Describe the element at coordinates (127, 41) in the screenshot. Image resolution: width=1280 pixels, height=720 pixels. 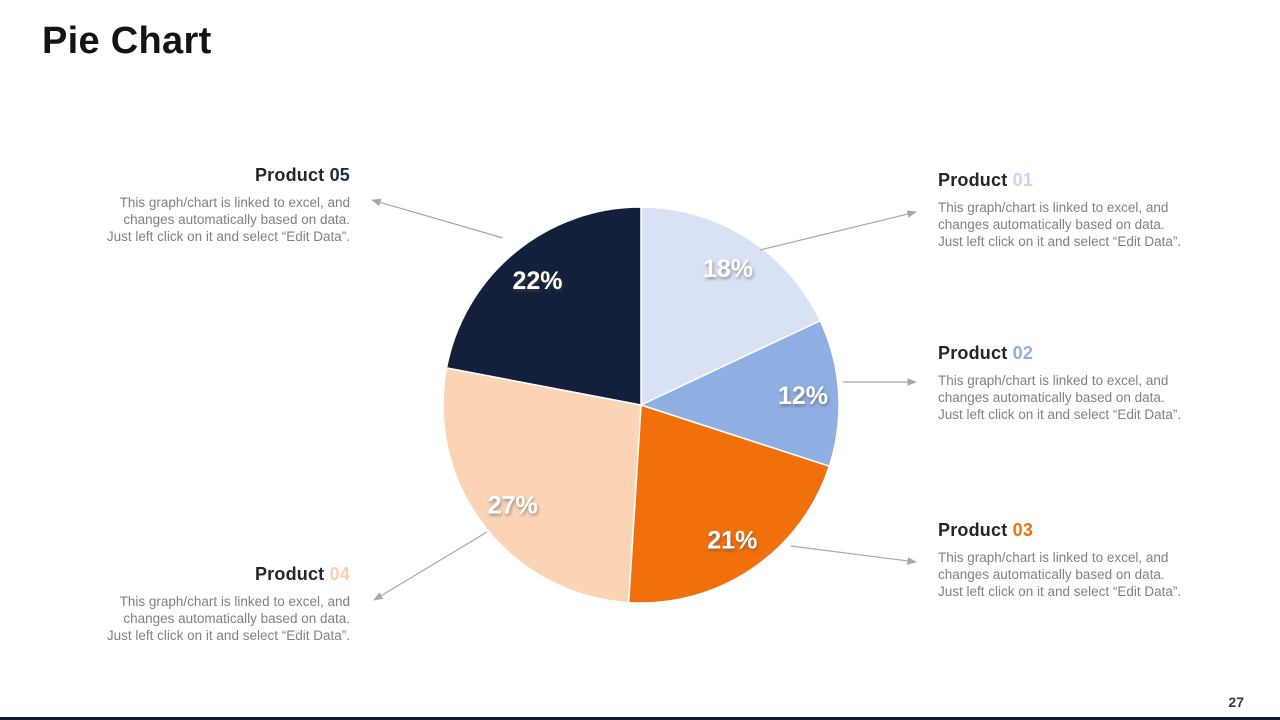
I see `slide-title: Pie Chart` at that location.